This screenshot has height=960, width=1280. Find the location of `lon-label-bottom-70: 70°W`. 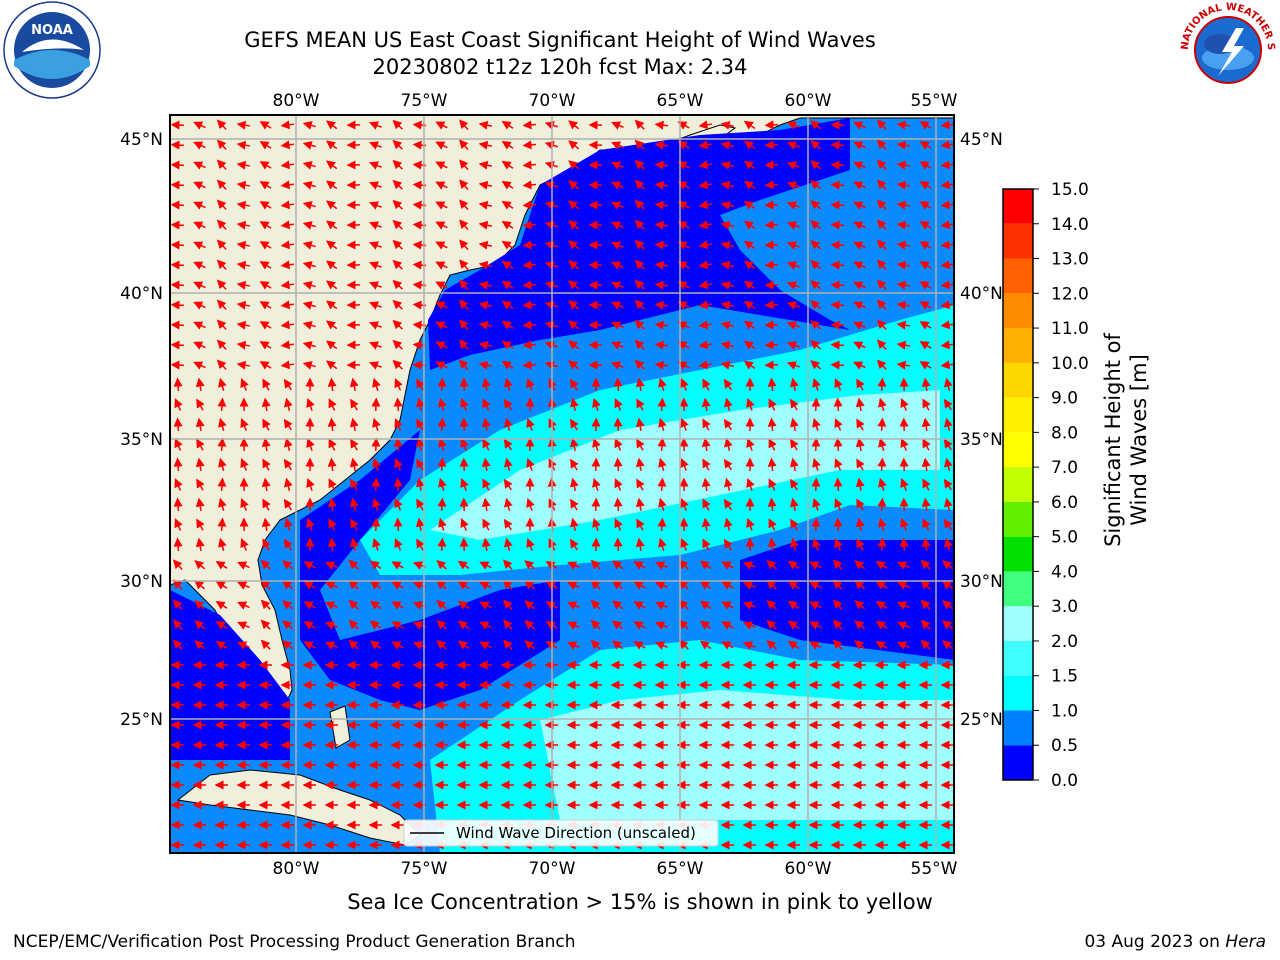

lon-label-bottom-70: 70°W is located at coordinates (552, 869).